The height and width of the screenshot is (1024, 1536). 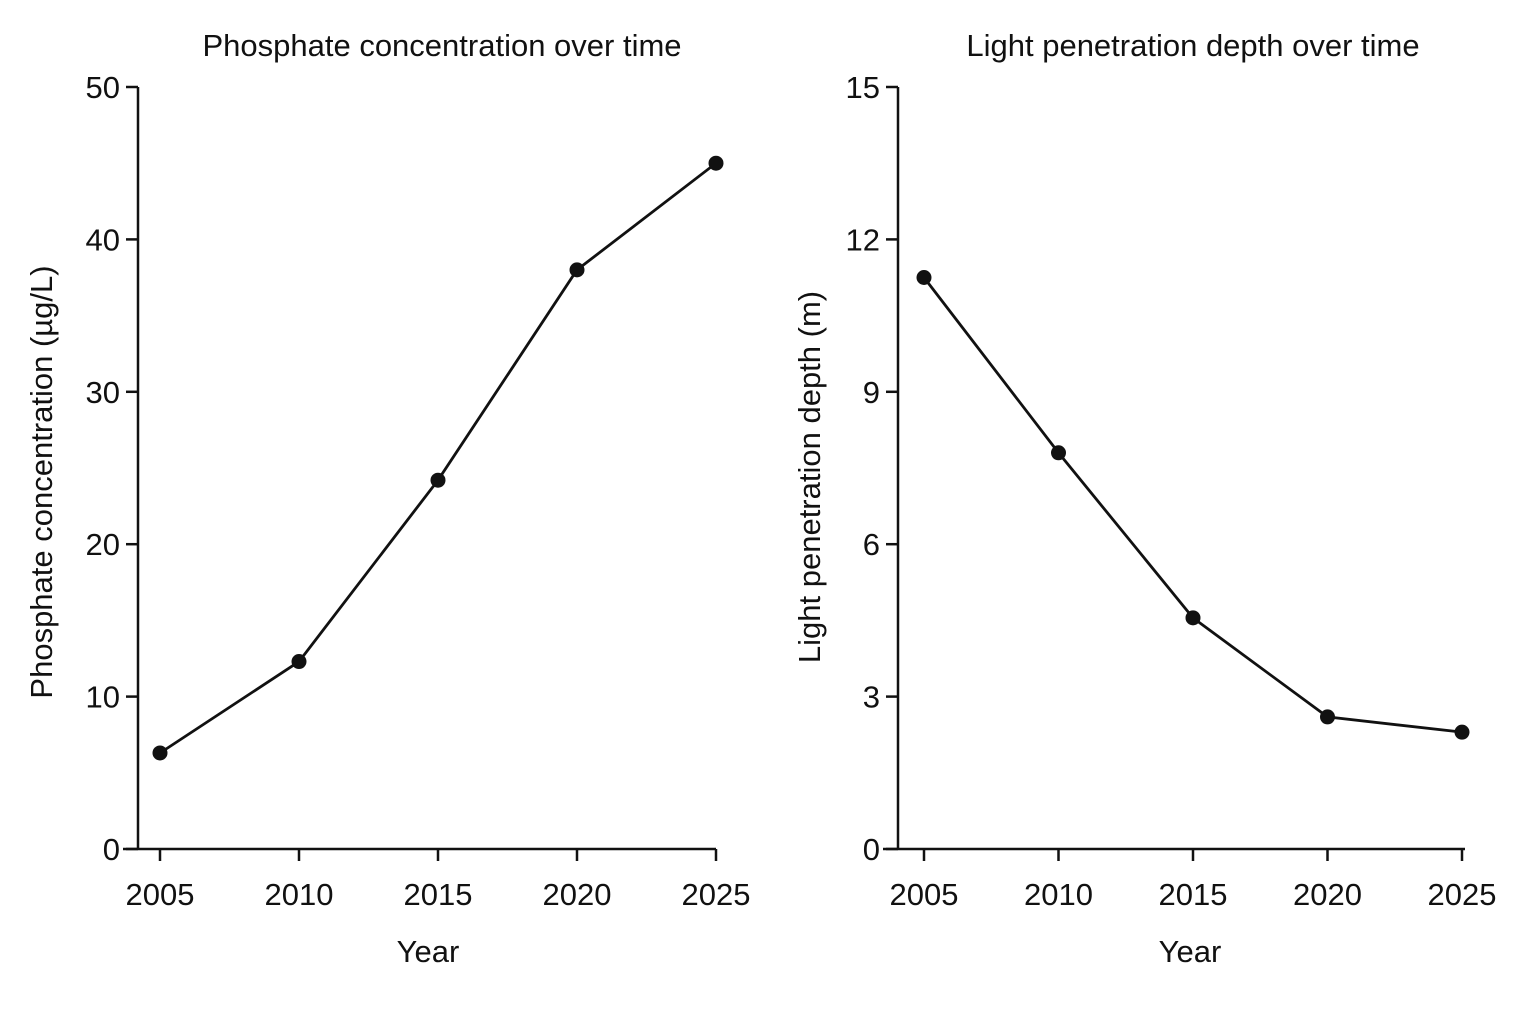 I want to click on y-tick-label: 9, so click(x=871, y=392).